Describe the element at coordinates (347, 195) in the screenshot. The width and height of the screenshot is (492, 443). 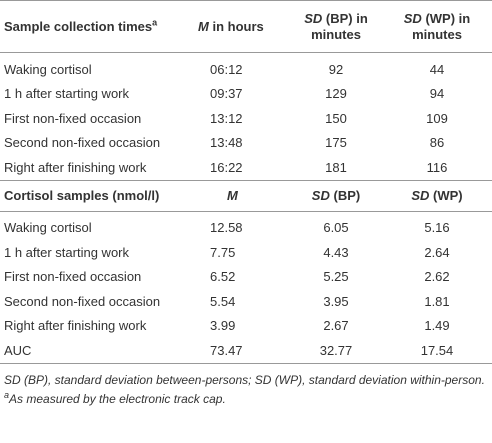
I see `text: (BP)` at that location.